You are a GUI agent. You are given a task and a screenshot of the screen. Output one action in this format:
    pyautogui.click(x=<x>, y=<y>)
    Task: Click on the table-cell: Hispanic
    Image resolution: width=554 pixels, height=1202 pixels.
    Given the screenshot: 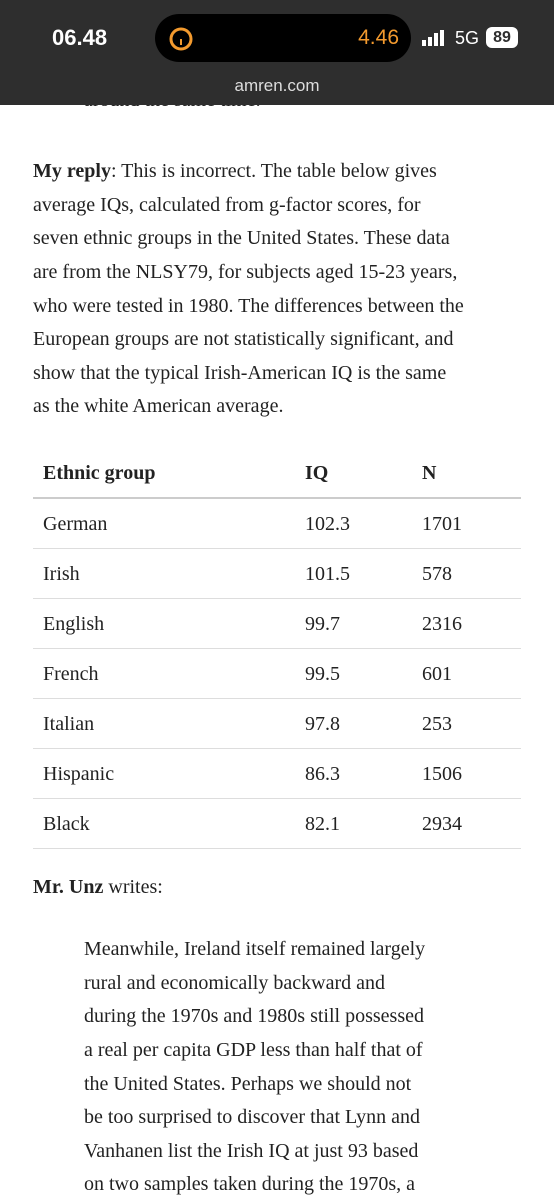 What is the action you would take?
    pyautogui.click(x=79, y=774)
    